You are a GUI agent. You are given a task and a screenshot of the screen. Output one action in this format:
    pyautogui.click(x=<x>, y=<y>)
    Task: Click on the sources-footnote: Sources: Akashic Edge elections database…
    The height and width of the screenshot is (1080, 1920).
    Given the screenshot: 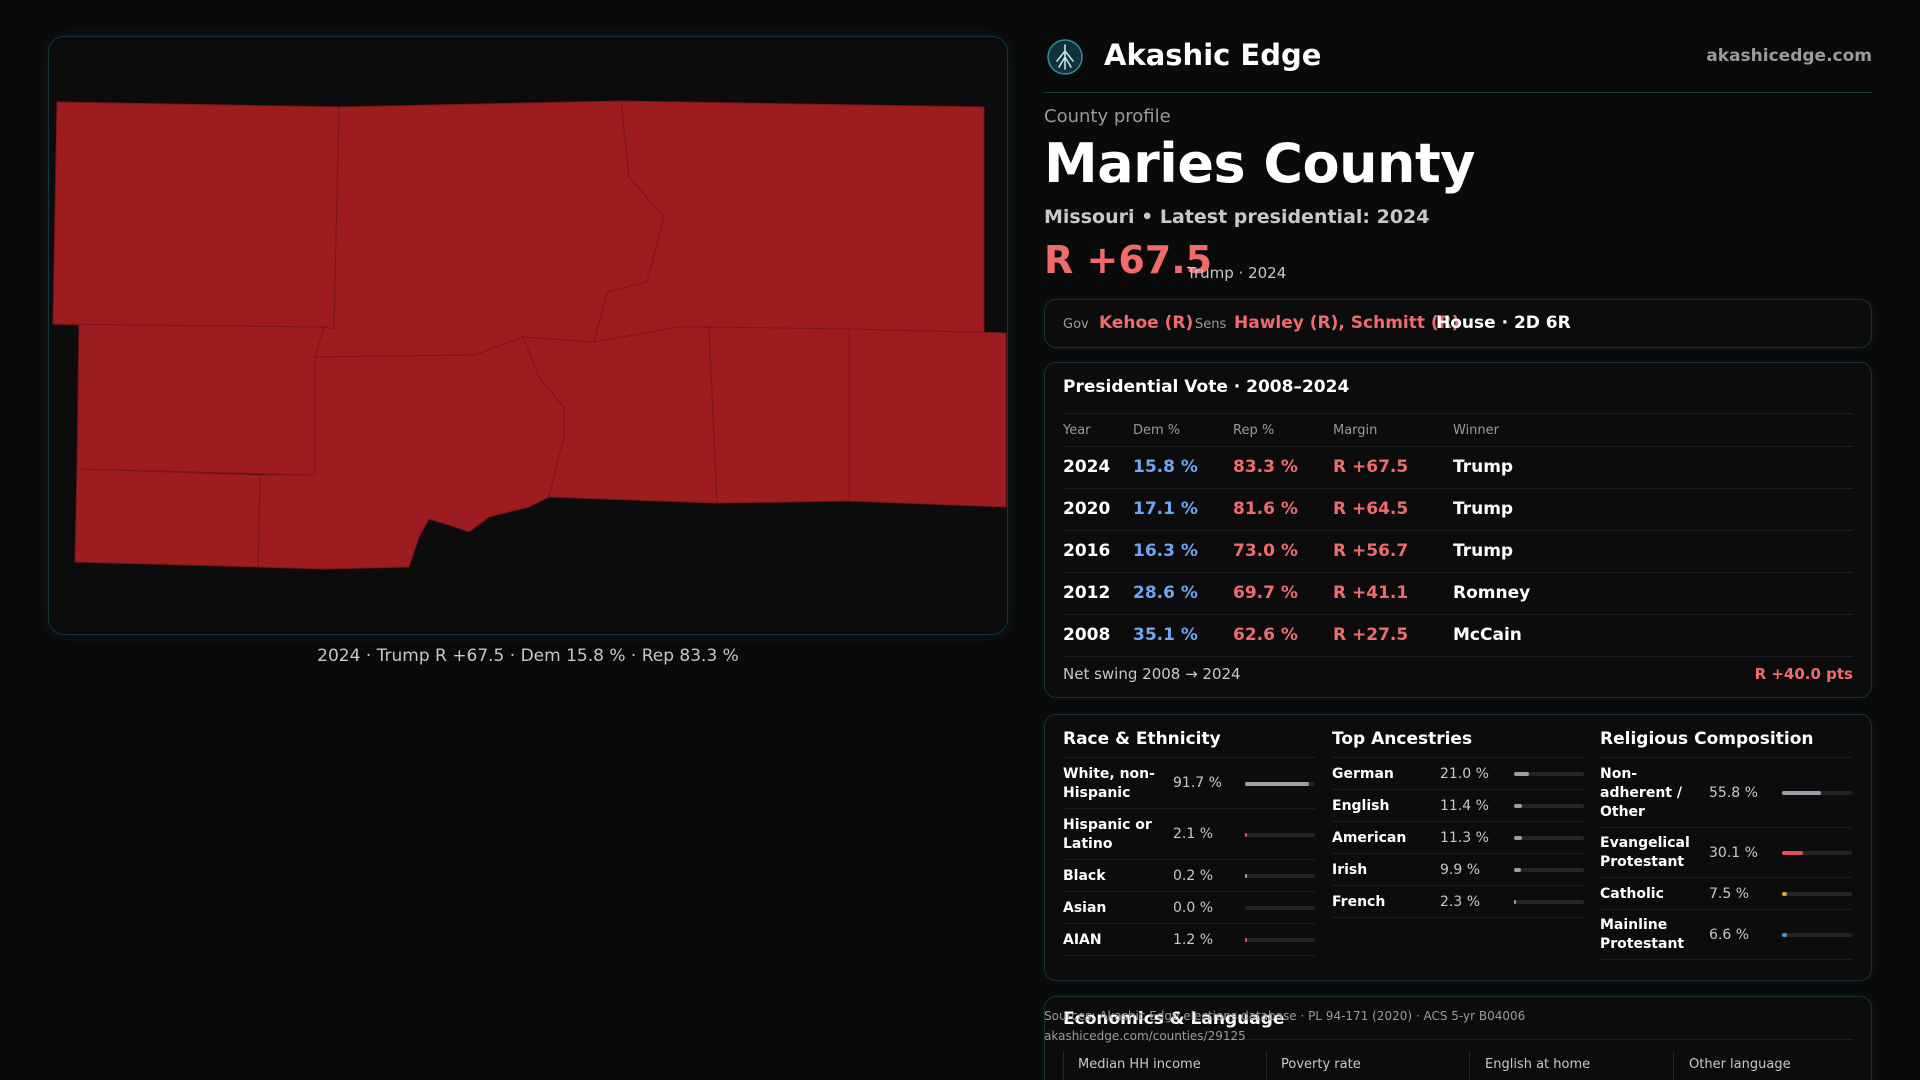 What is the action you would take?
    pyautogui.click(x=1284, y=1026)
    